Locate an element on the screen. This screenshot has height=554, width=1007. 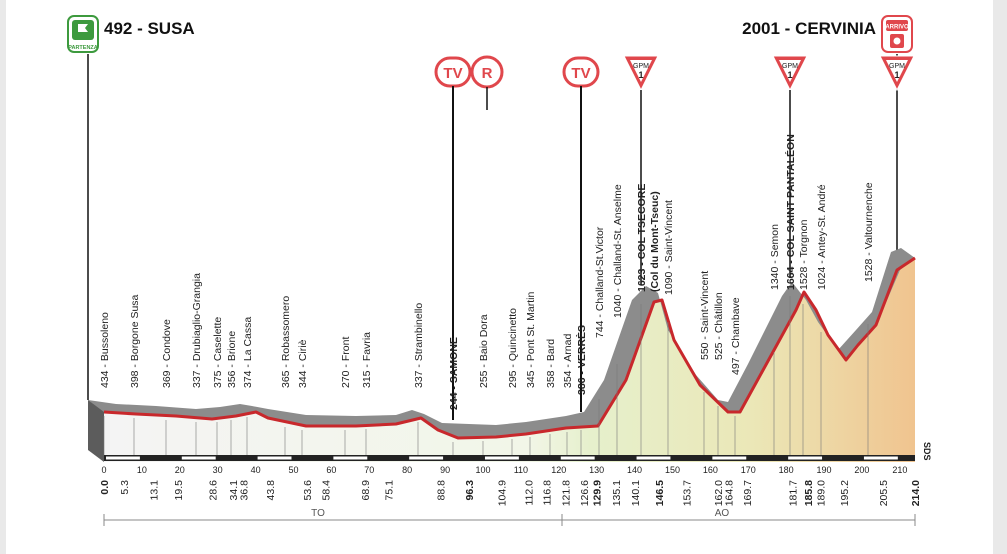
landmark-label: 1664 - COL SAINT PANTALÉON is located at coordinates (790, 212).